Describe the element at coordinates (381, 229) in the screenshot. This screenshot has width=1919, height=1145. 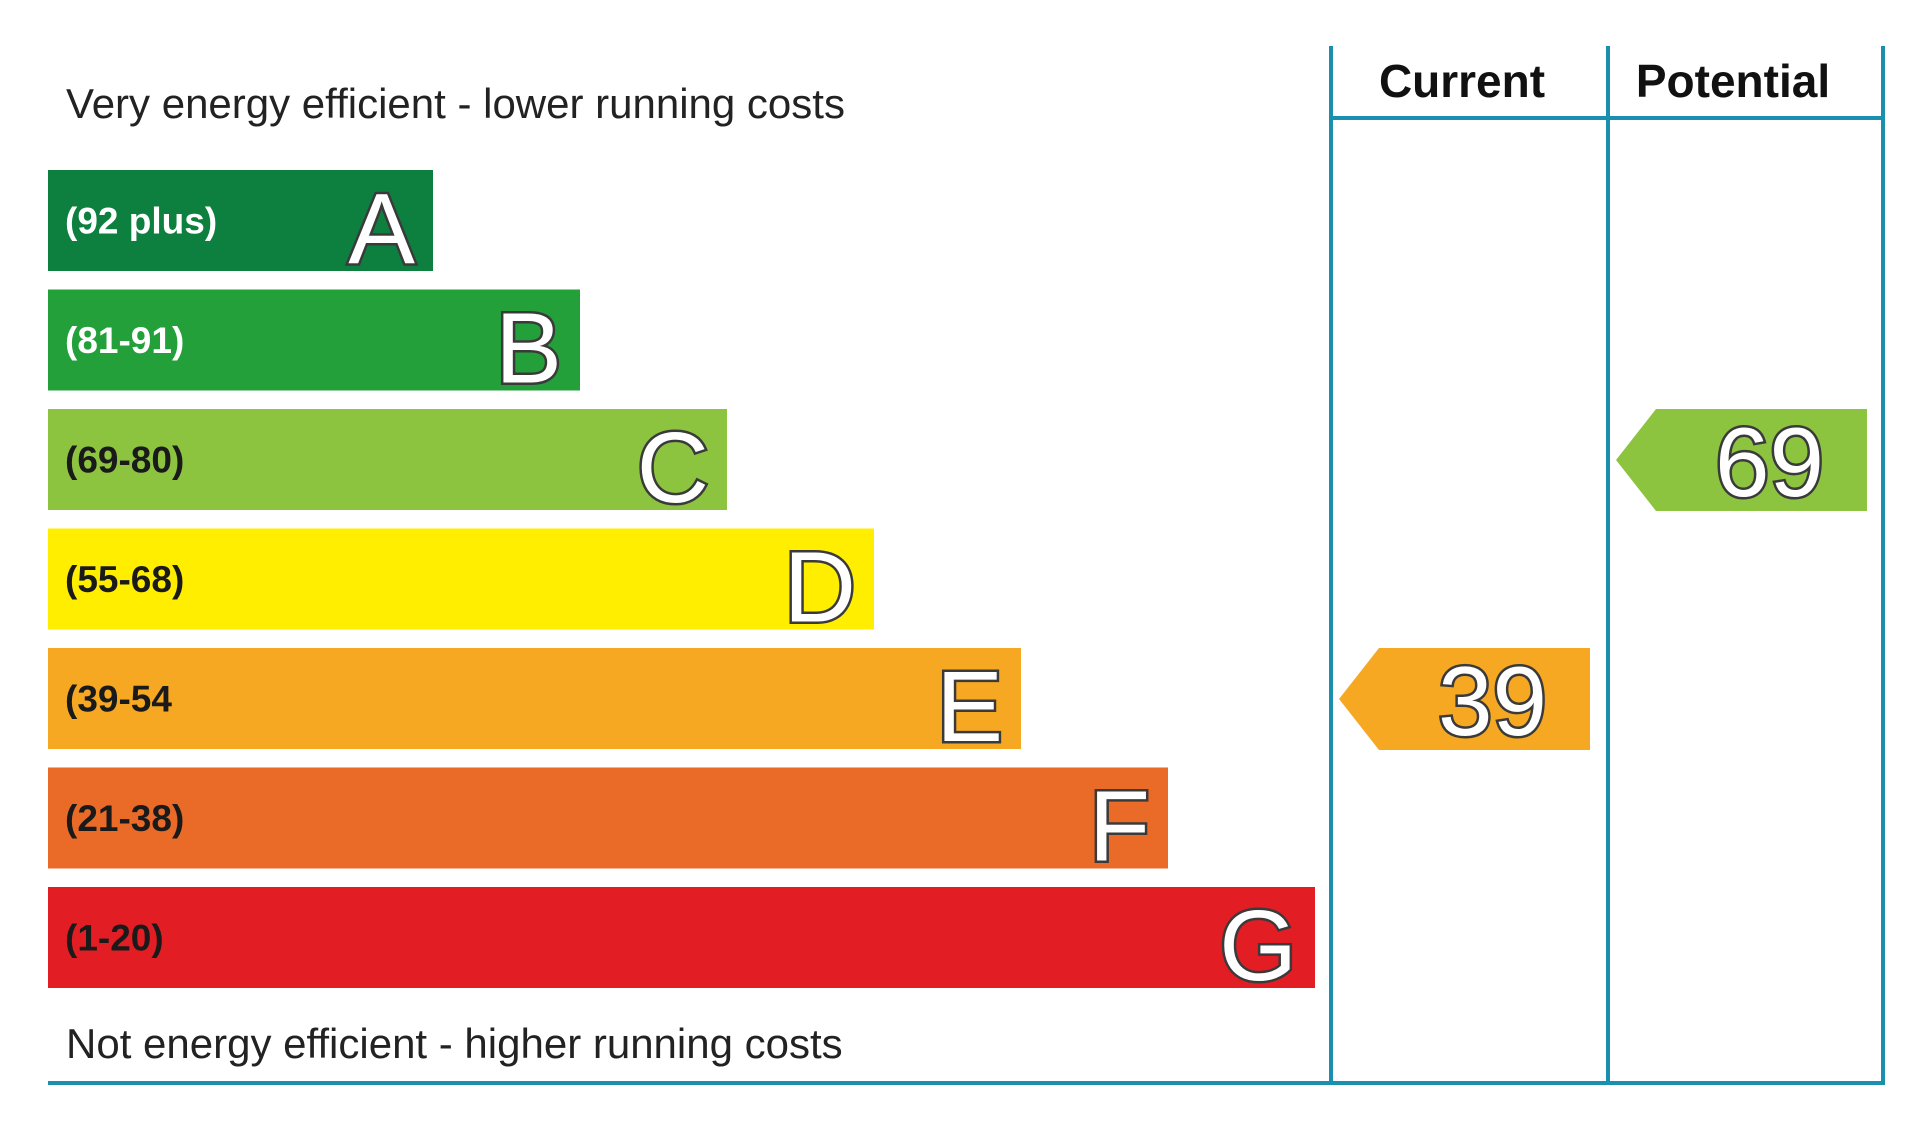
I see `band-letter: A` at that location.